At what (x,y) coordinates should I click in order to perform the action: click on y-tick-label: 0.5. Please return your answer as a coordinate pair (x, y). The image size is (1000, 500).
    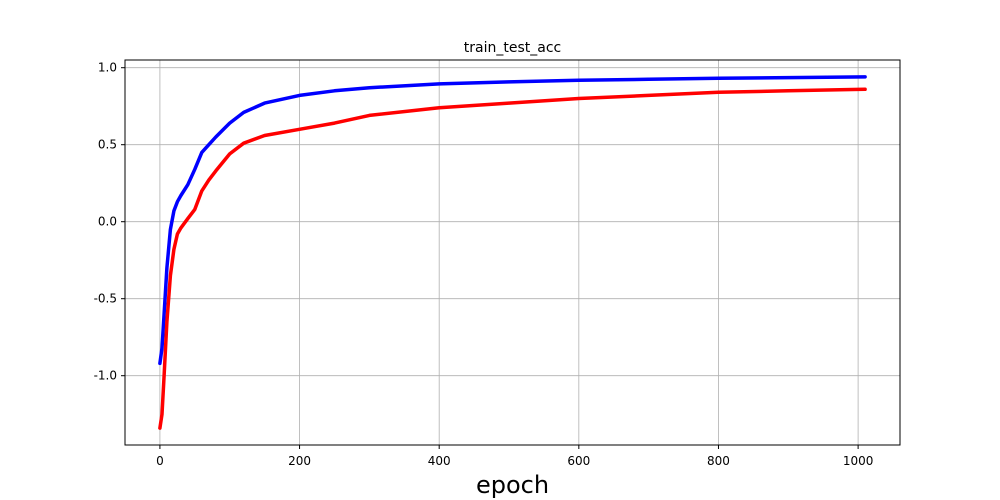
    Looking at the image, I should click on (107, 145).